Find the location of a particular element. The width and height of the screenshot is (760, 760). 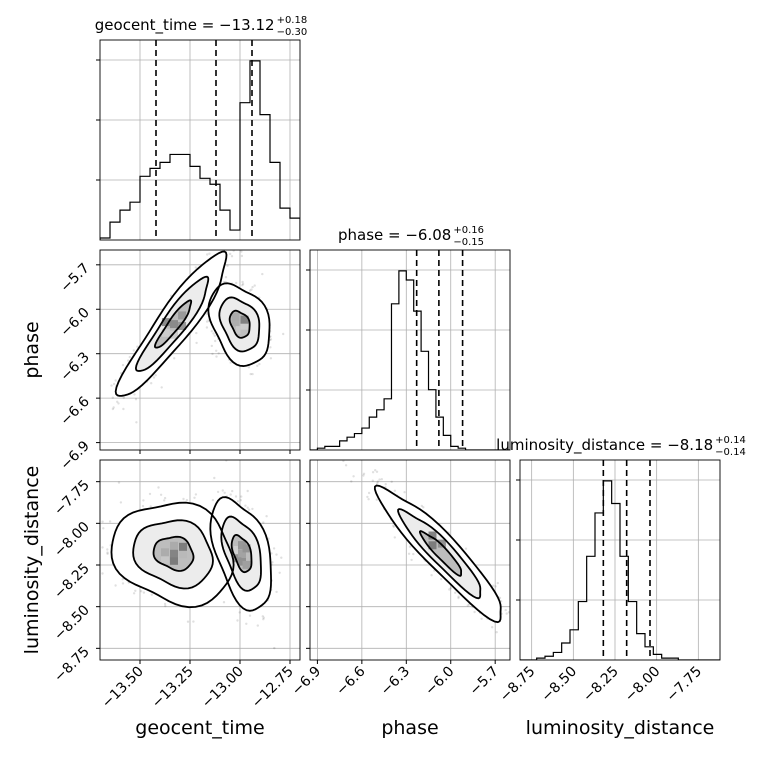

histogram-geocent_time: geocent_time = −13.12 +0.18−0.30 is located at coordinates (201, 128).